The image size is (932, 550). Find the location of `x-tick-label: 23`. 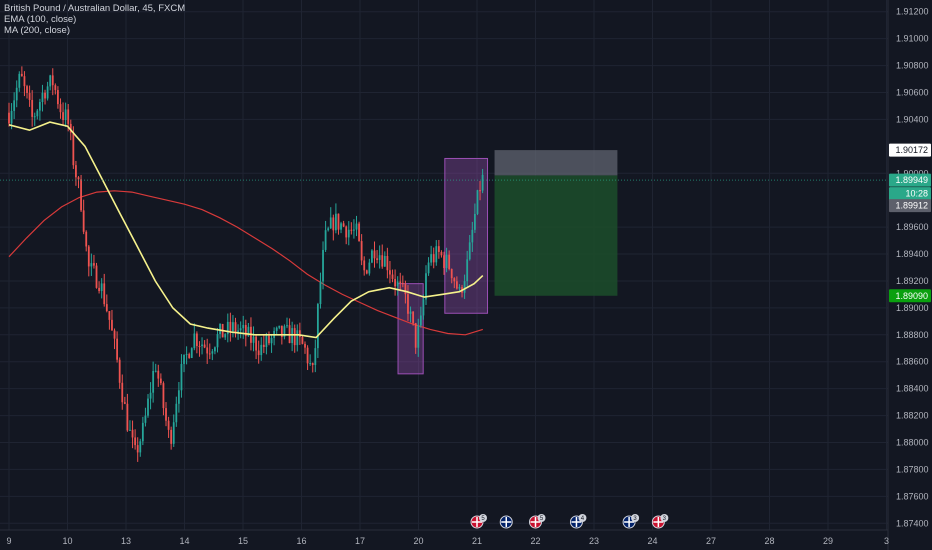

x-tick-label: 23 is located at coordinates (594, 541).